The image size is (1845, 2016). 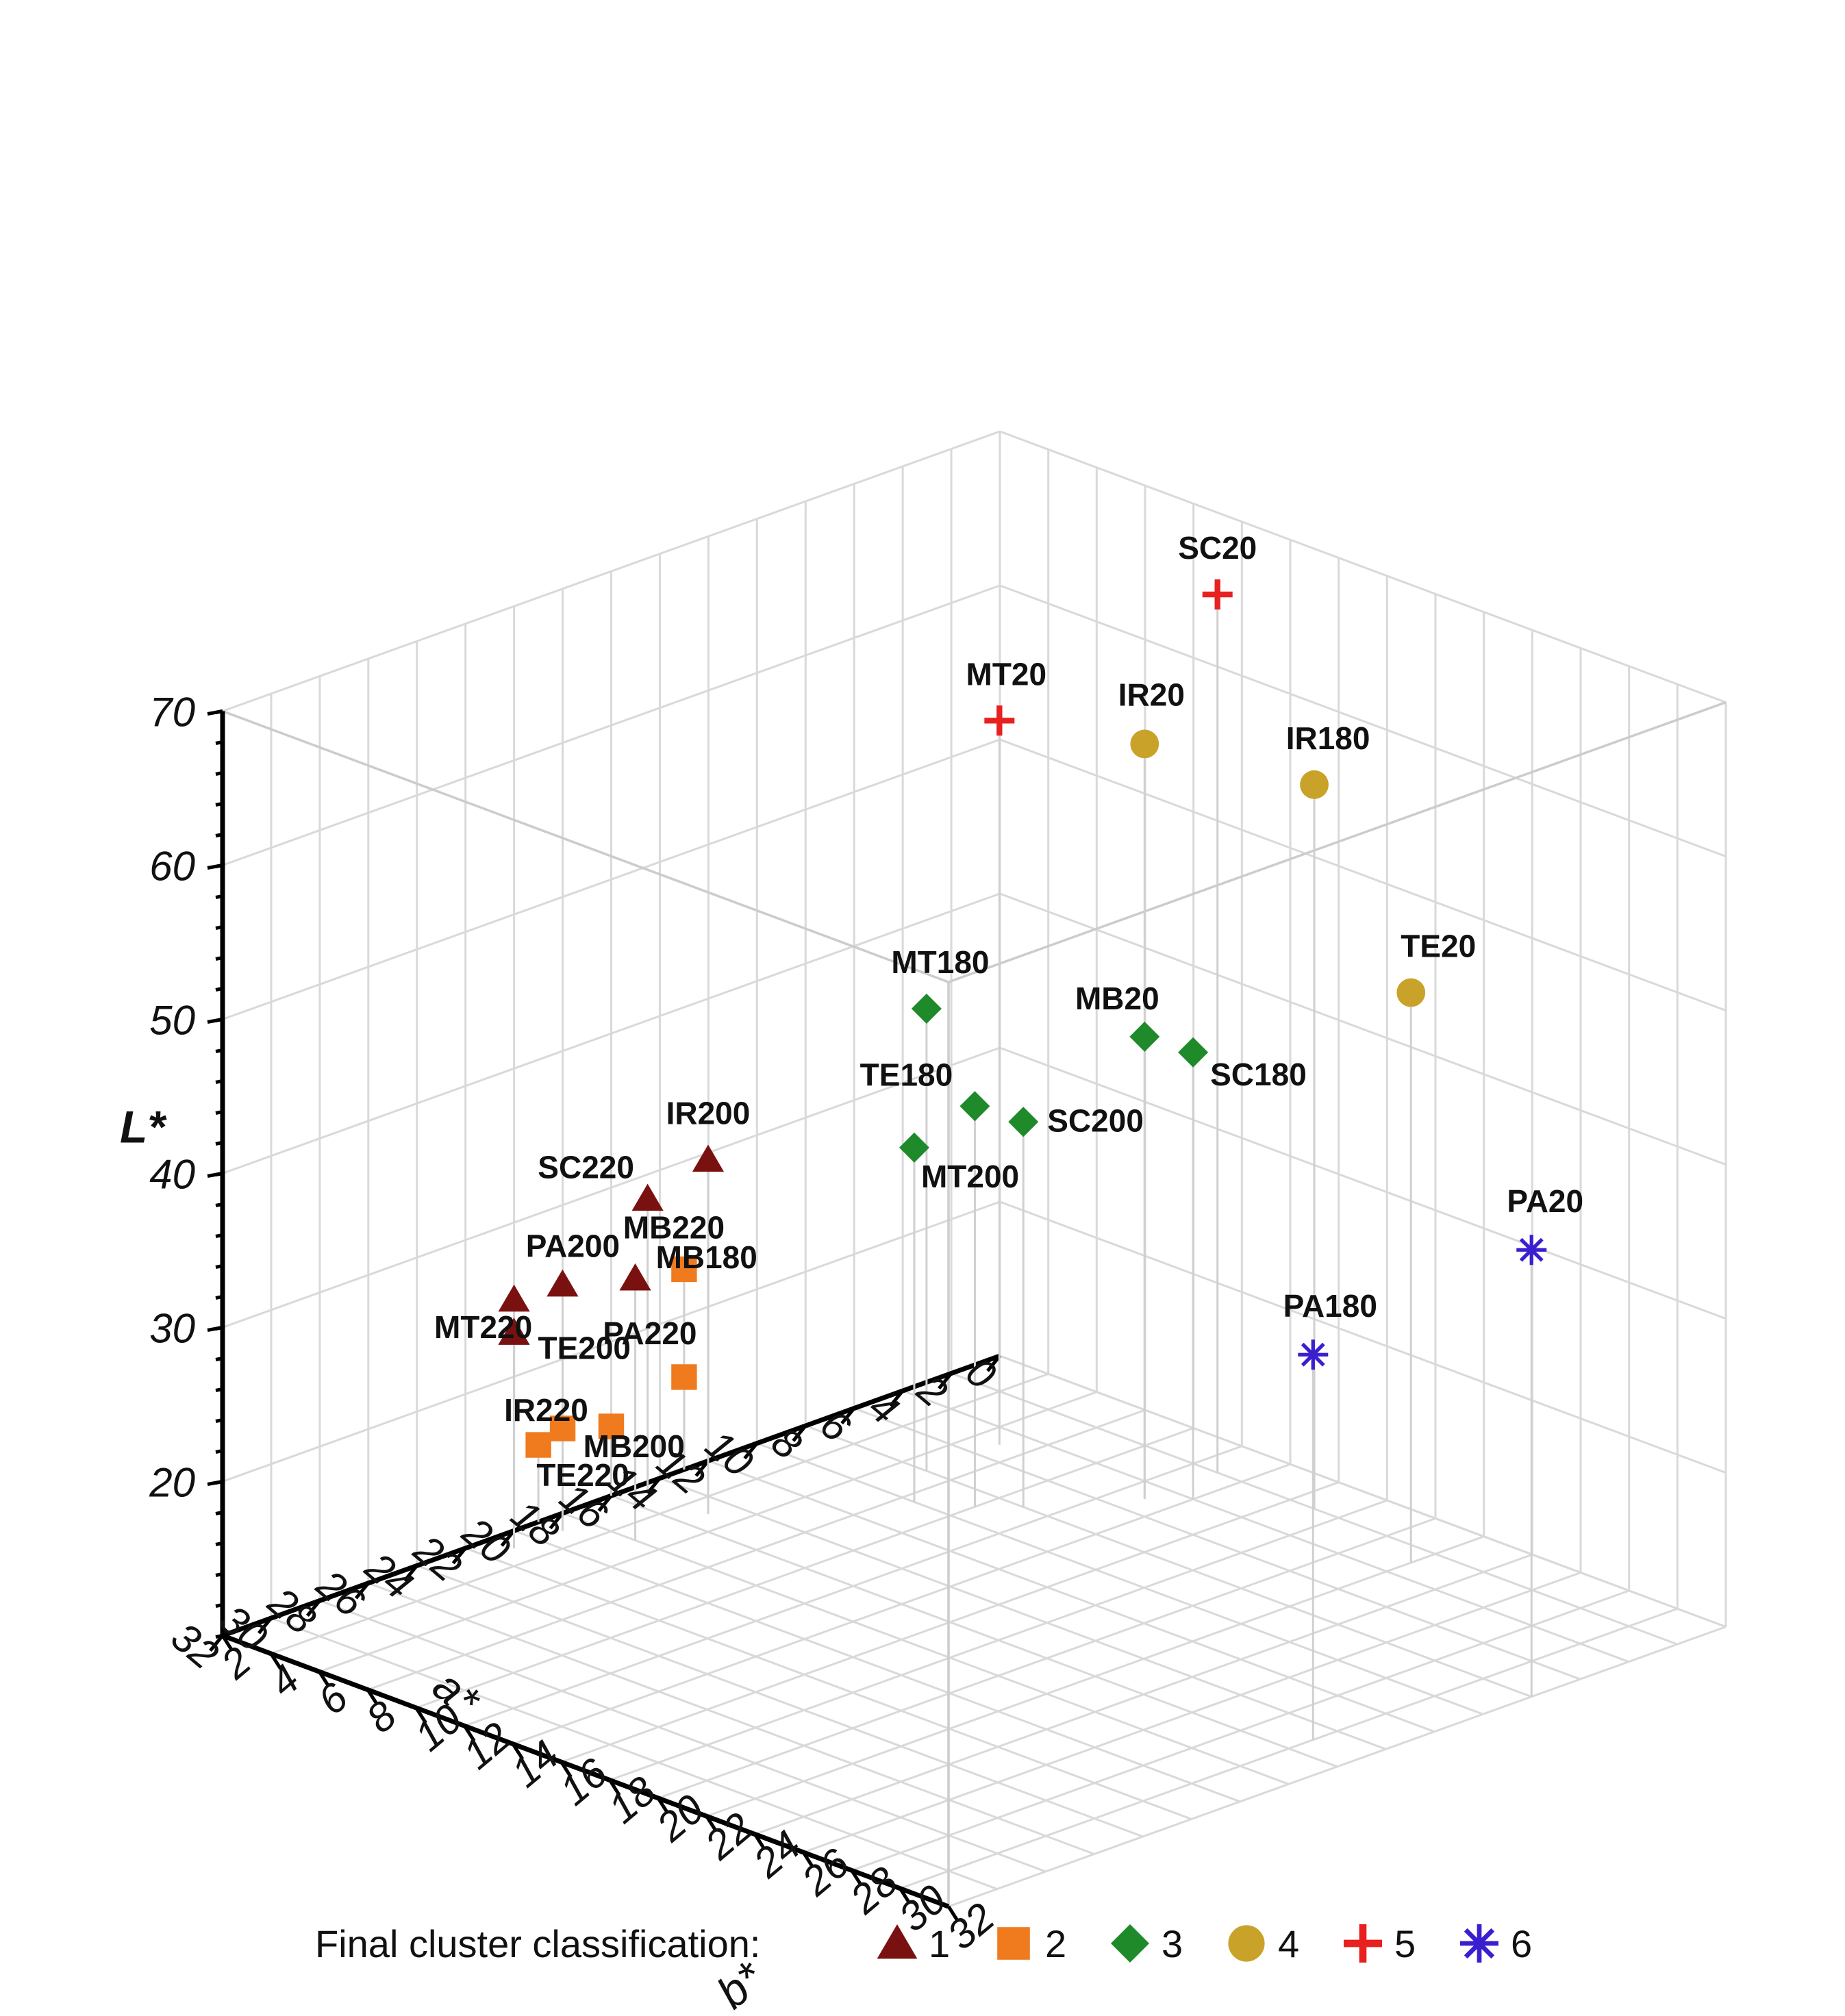 What do you see at coordinates (583, 1475) in the screenshot?
I see `point-label-te220: TE220` at bounding box center [583, 1475].